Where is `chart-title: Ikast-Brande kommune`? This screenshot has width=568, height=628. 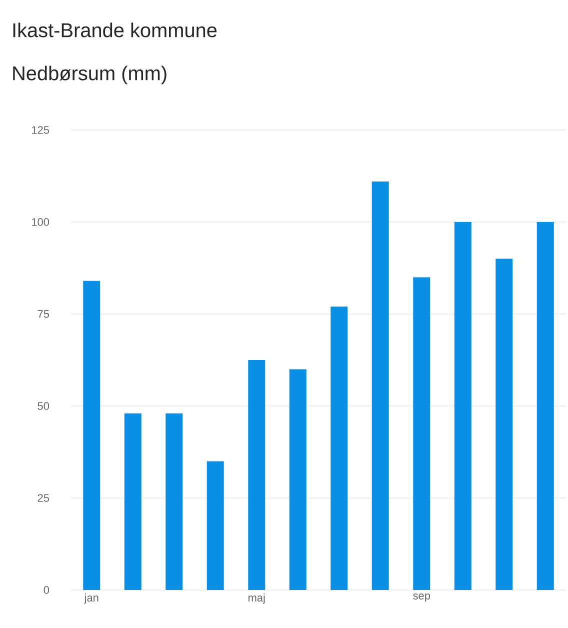
chart-title: Ikast-Brande kommune is located at coordinates (115, 30).